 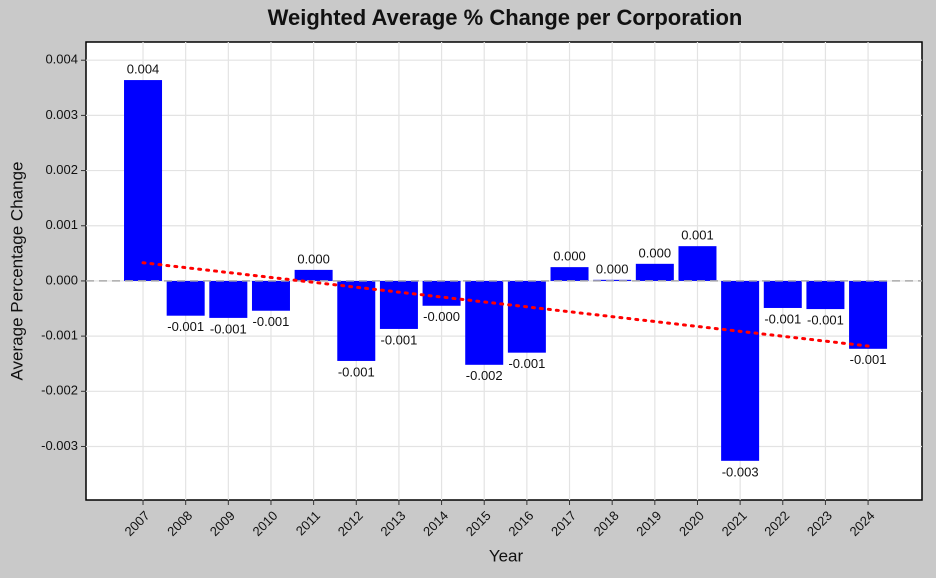 I want to click on x-tick-label: 2014, so click(x=435, y=523).